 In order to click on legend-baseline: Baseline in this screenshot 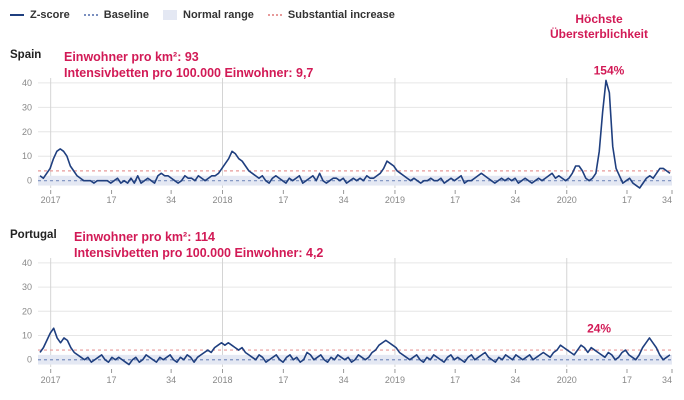, I will do `click(116, 15)`.